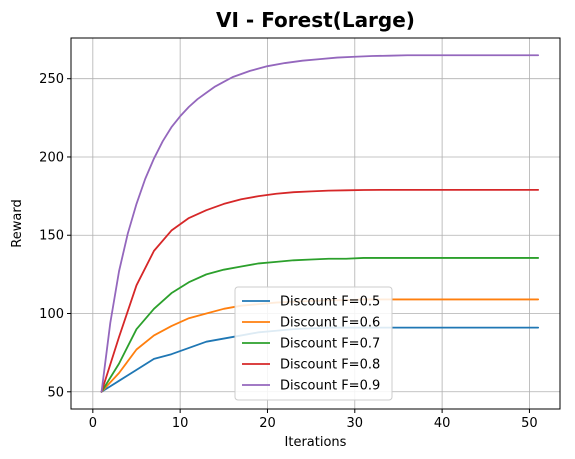  What do you see at coordinates (355, 423) in the screenshot?
I see `x-tick-label: 30` at bounding box center [355, 423].